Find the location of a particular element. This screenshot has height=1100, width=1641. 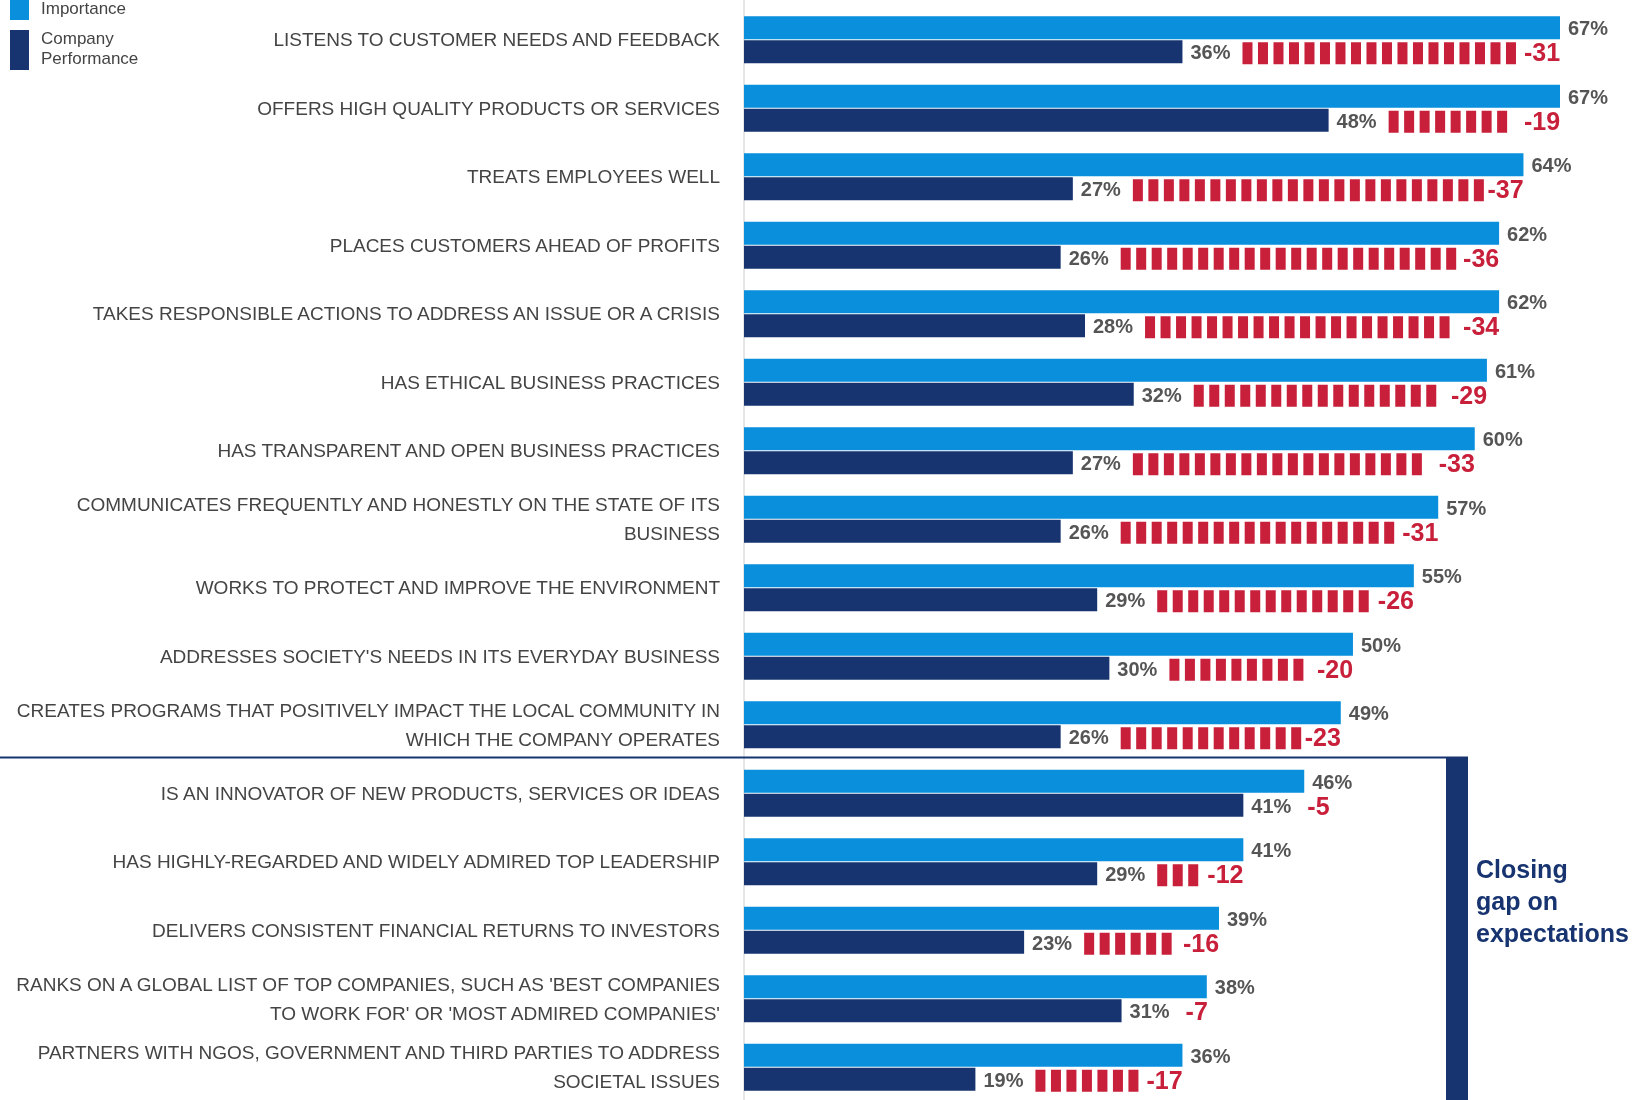

data-label: 31% is located at coordinates (1149, 1011).